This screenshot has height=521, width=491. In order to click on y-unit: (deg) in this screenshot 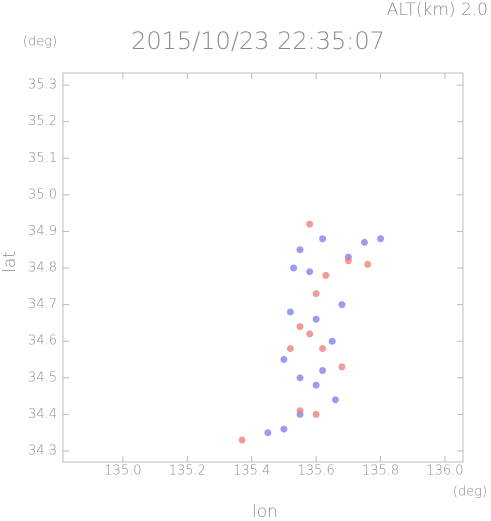, I will do `click(40, 42)`.